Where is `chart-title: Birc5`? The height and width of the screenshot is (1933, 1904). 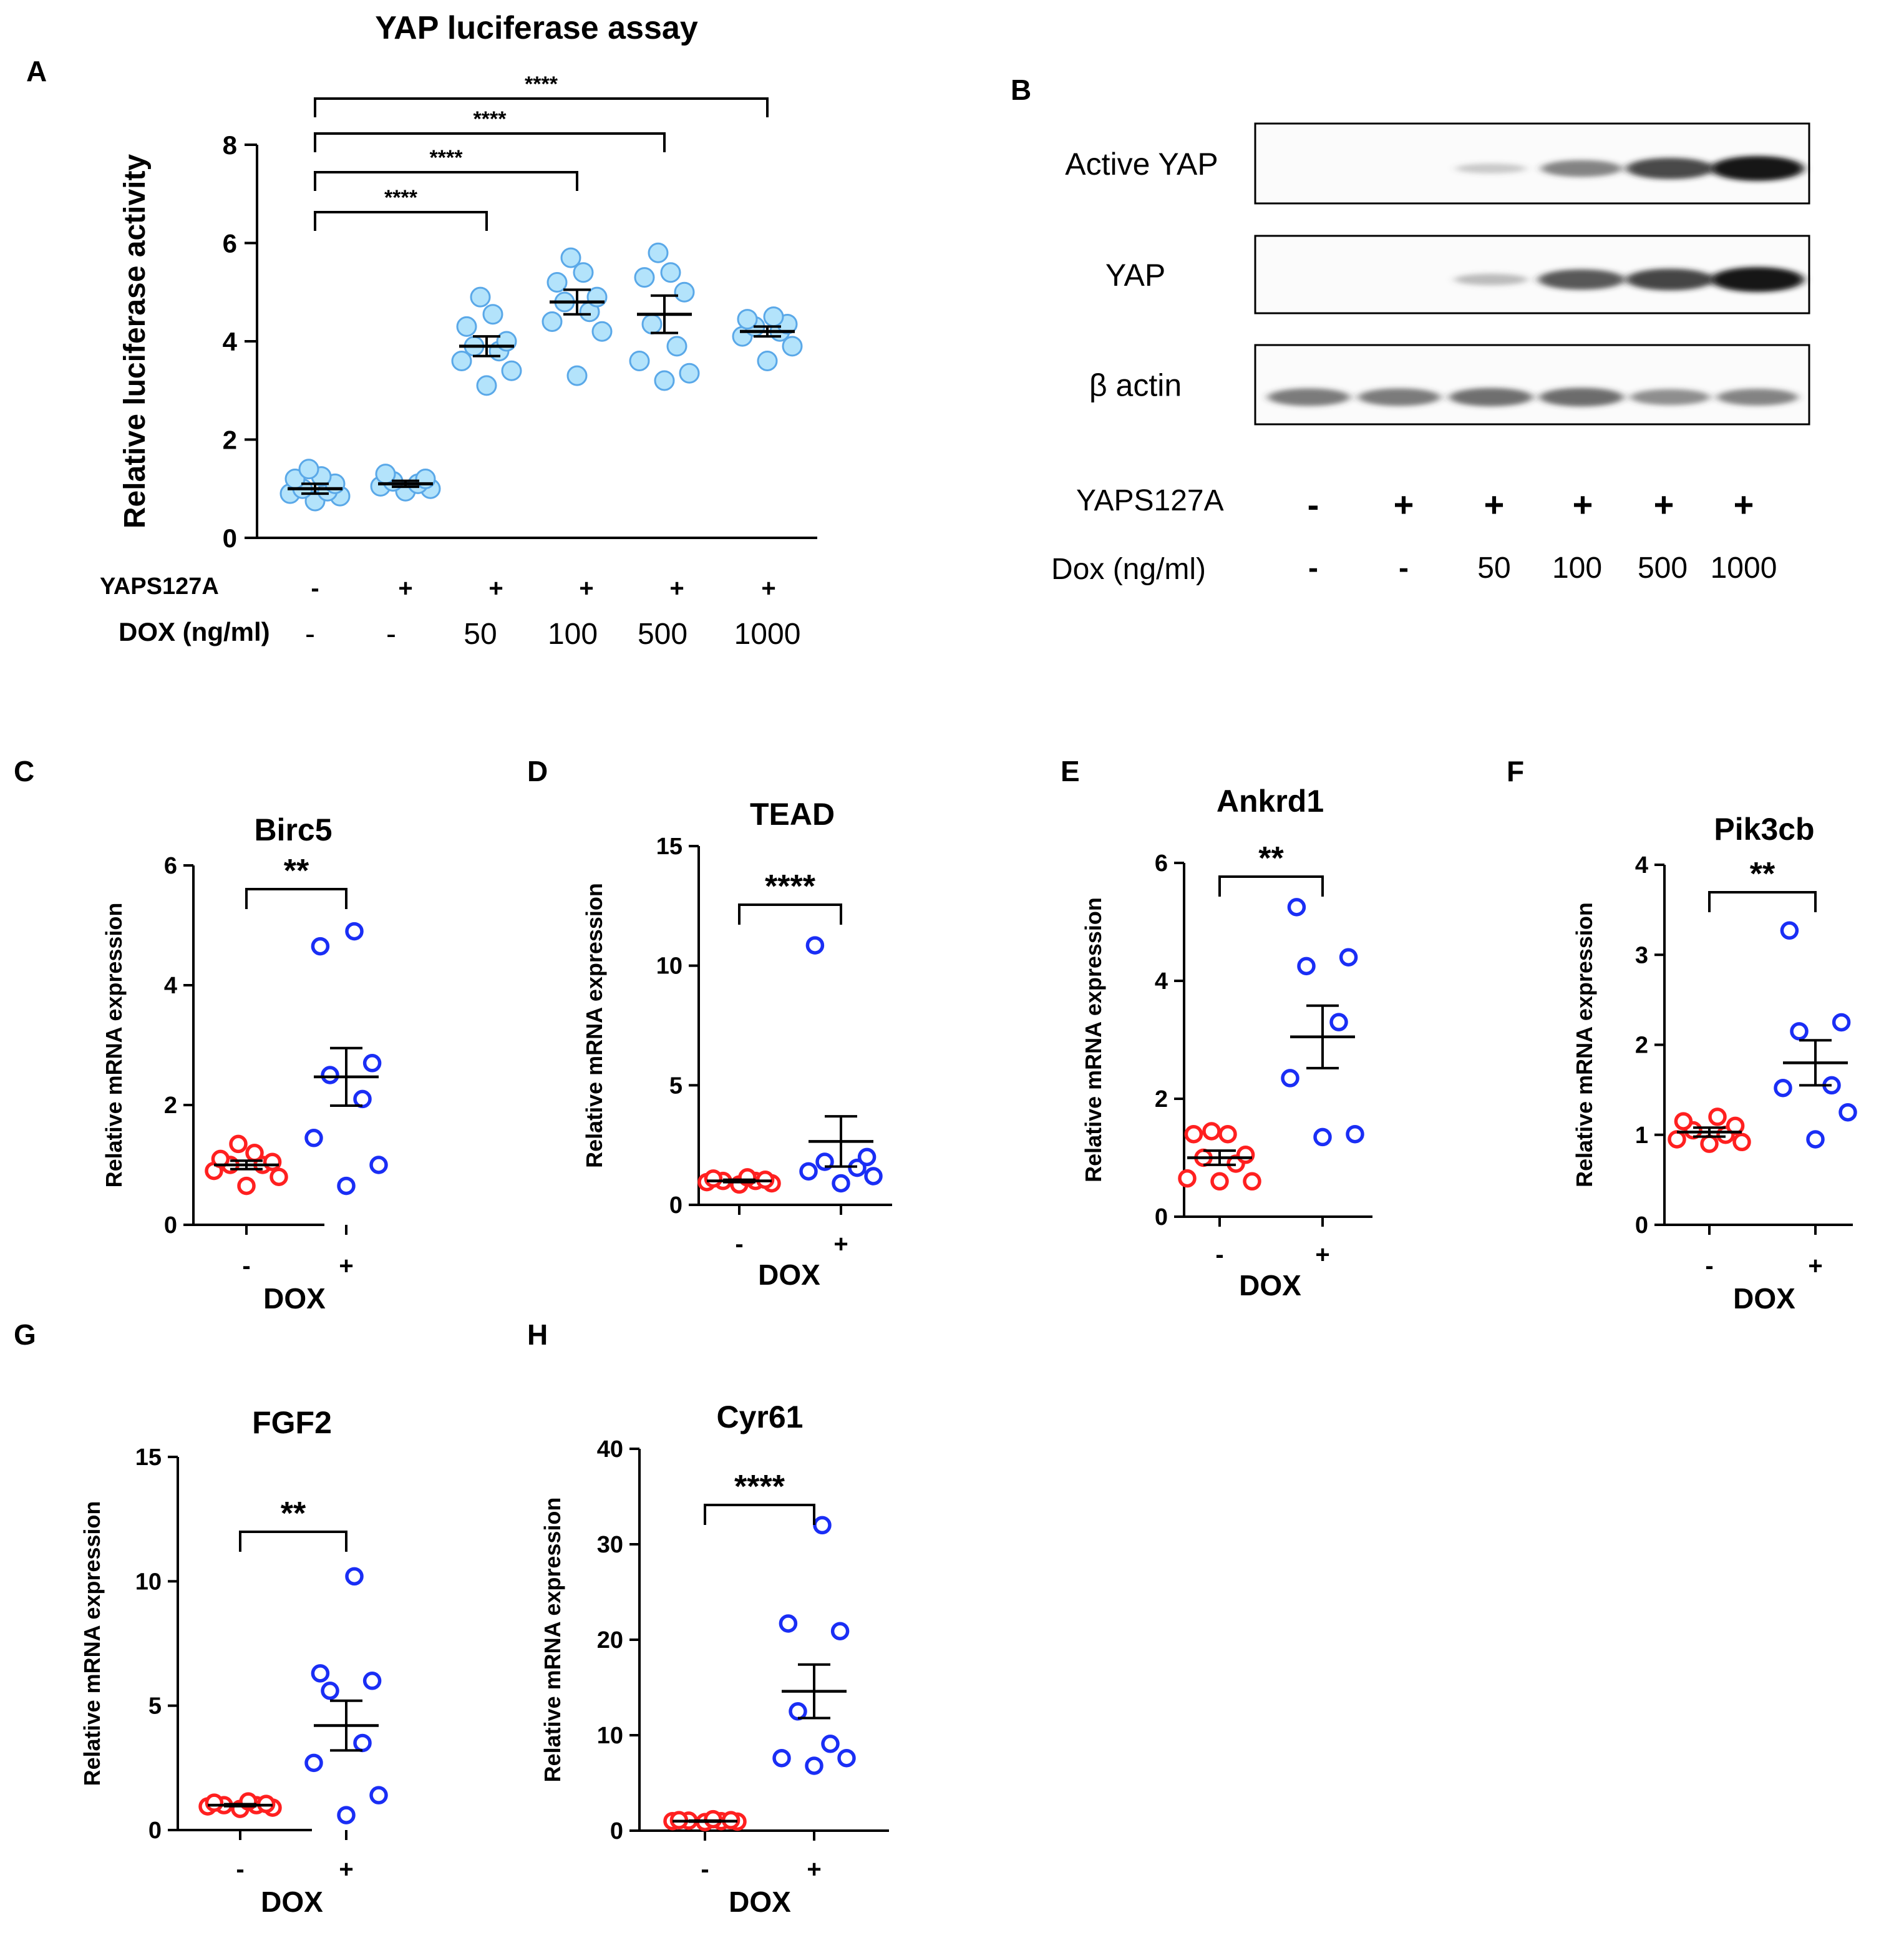 chart-title: Birc5 is located at coordinates (293, 830).